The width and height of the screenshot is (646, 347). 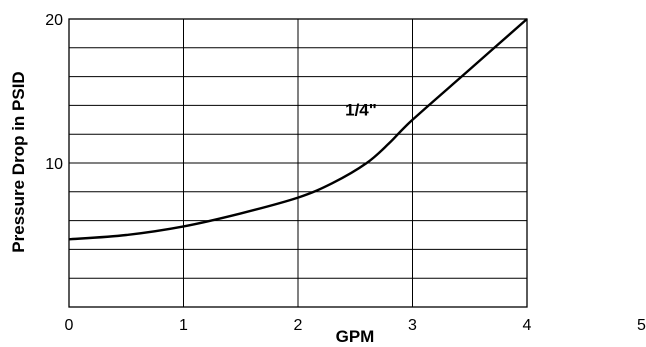 What do you see at coordinates (54, 92) in the screenshot?
I see `y-tick-labels: 10 20` at bounding box center [54, 92].